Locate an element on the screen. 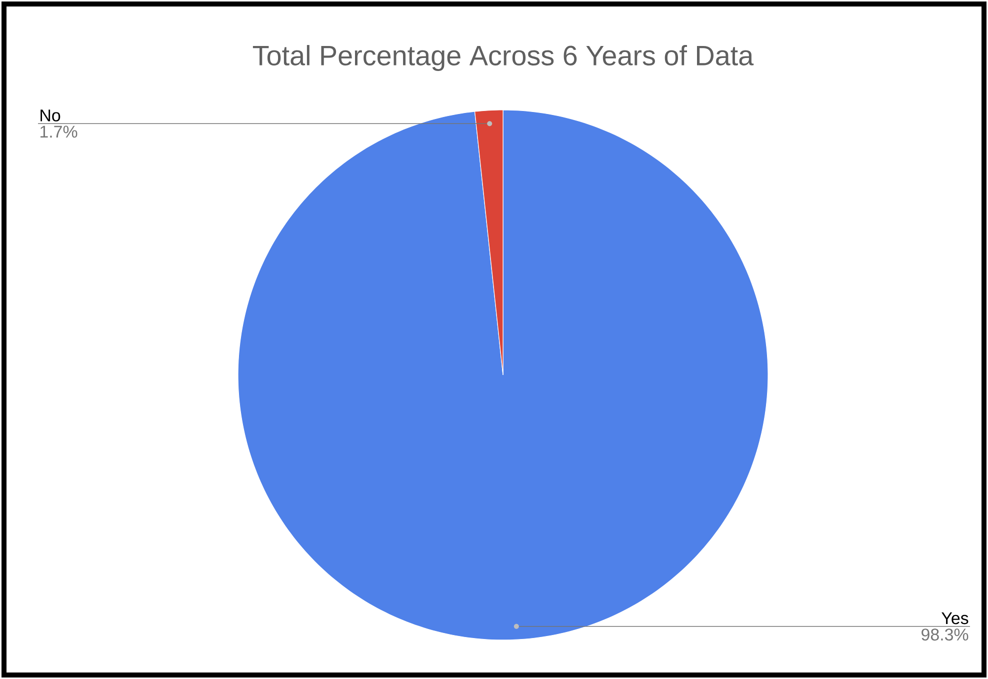 The image size is (988, 679). slice-label: No is located at coordinates (50, 116).